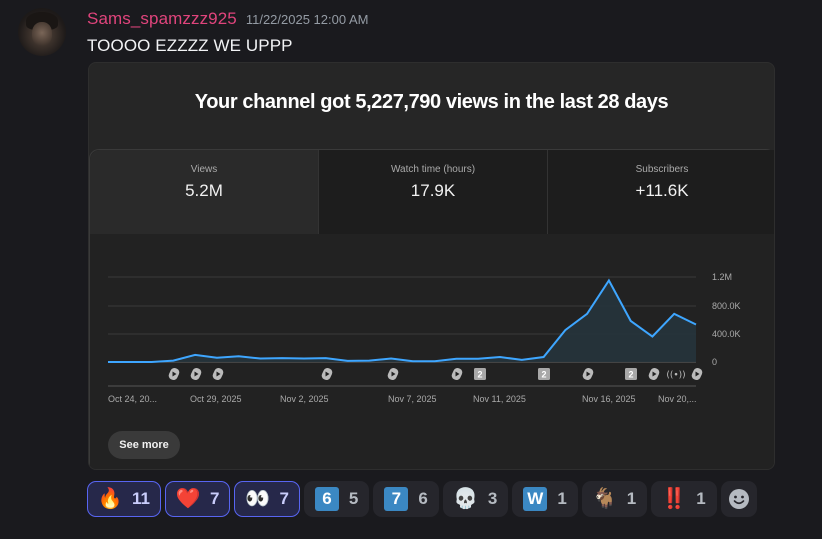 The image size is (822, 539). Describe the element at coordinates (204, 169) in the screenshot. I see `stat-label: Views` at that location.